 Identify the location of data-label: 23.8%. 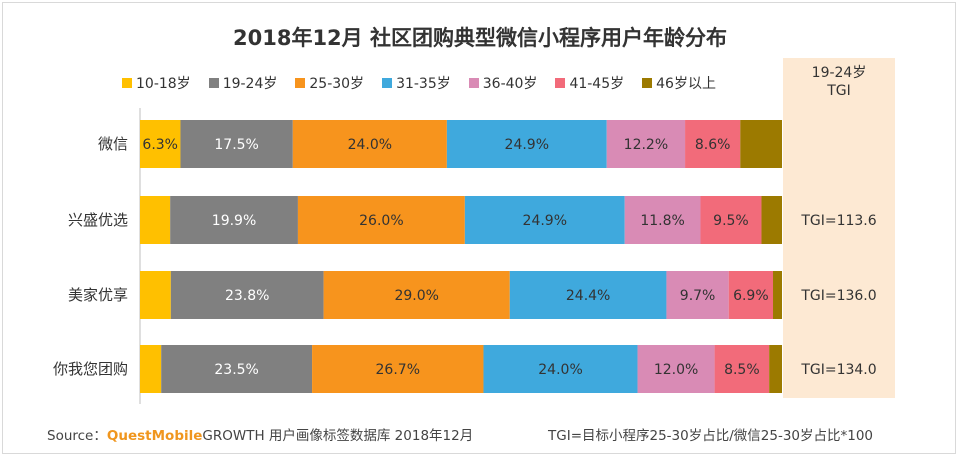
(247, 296).